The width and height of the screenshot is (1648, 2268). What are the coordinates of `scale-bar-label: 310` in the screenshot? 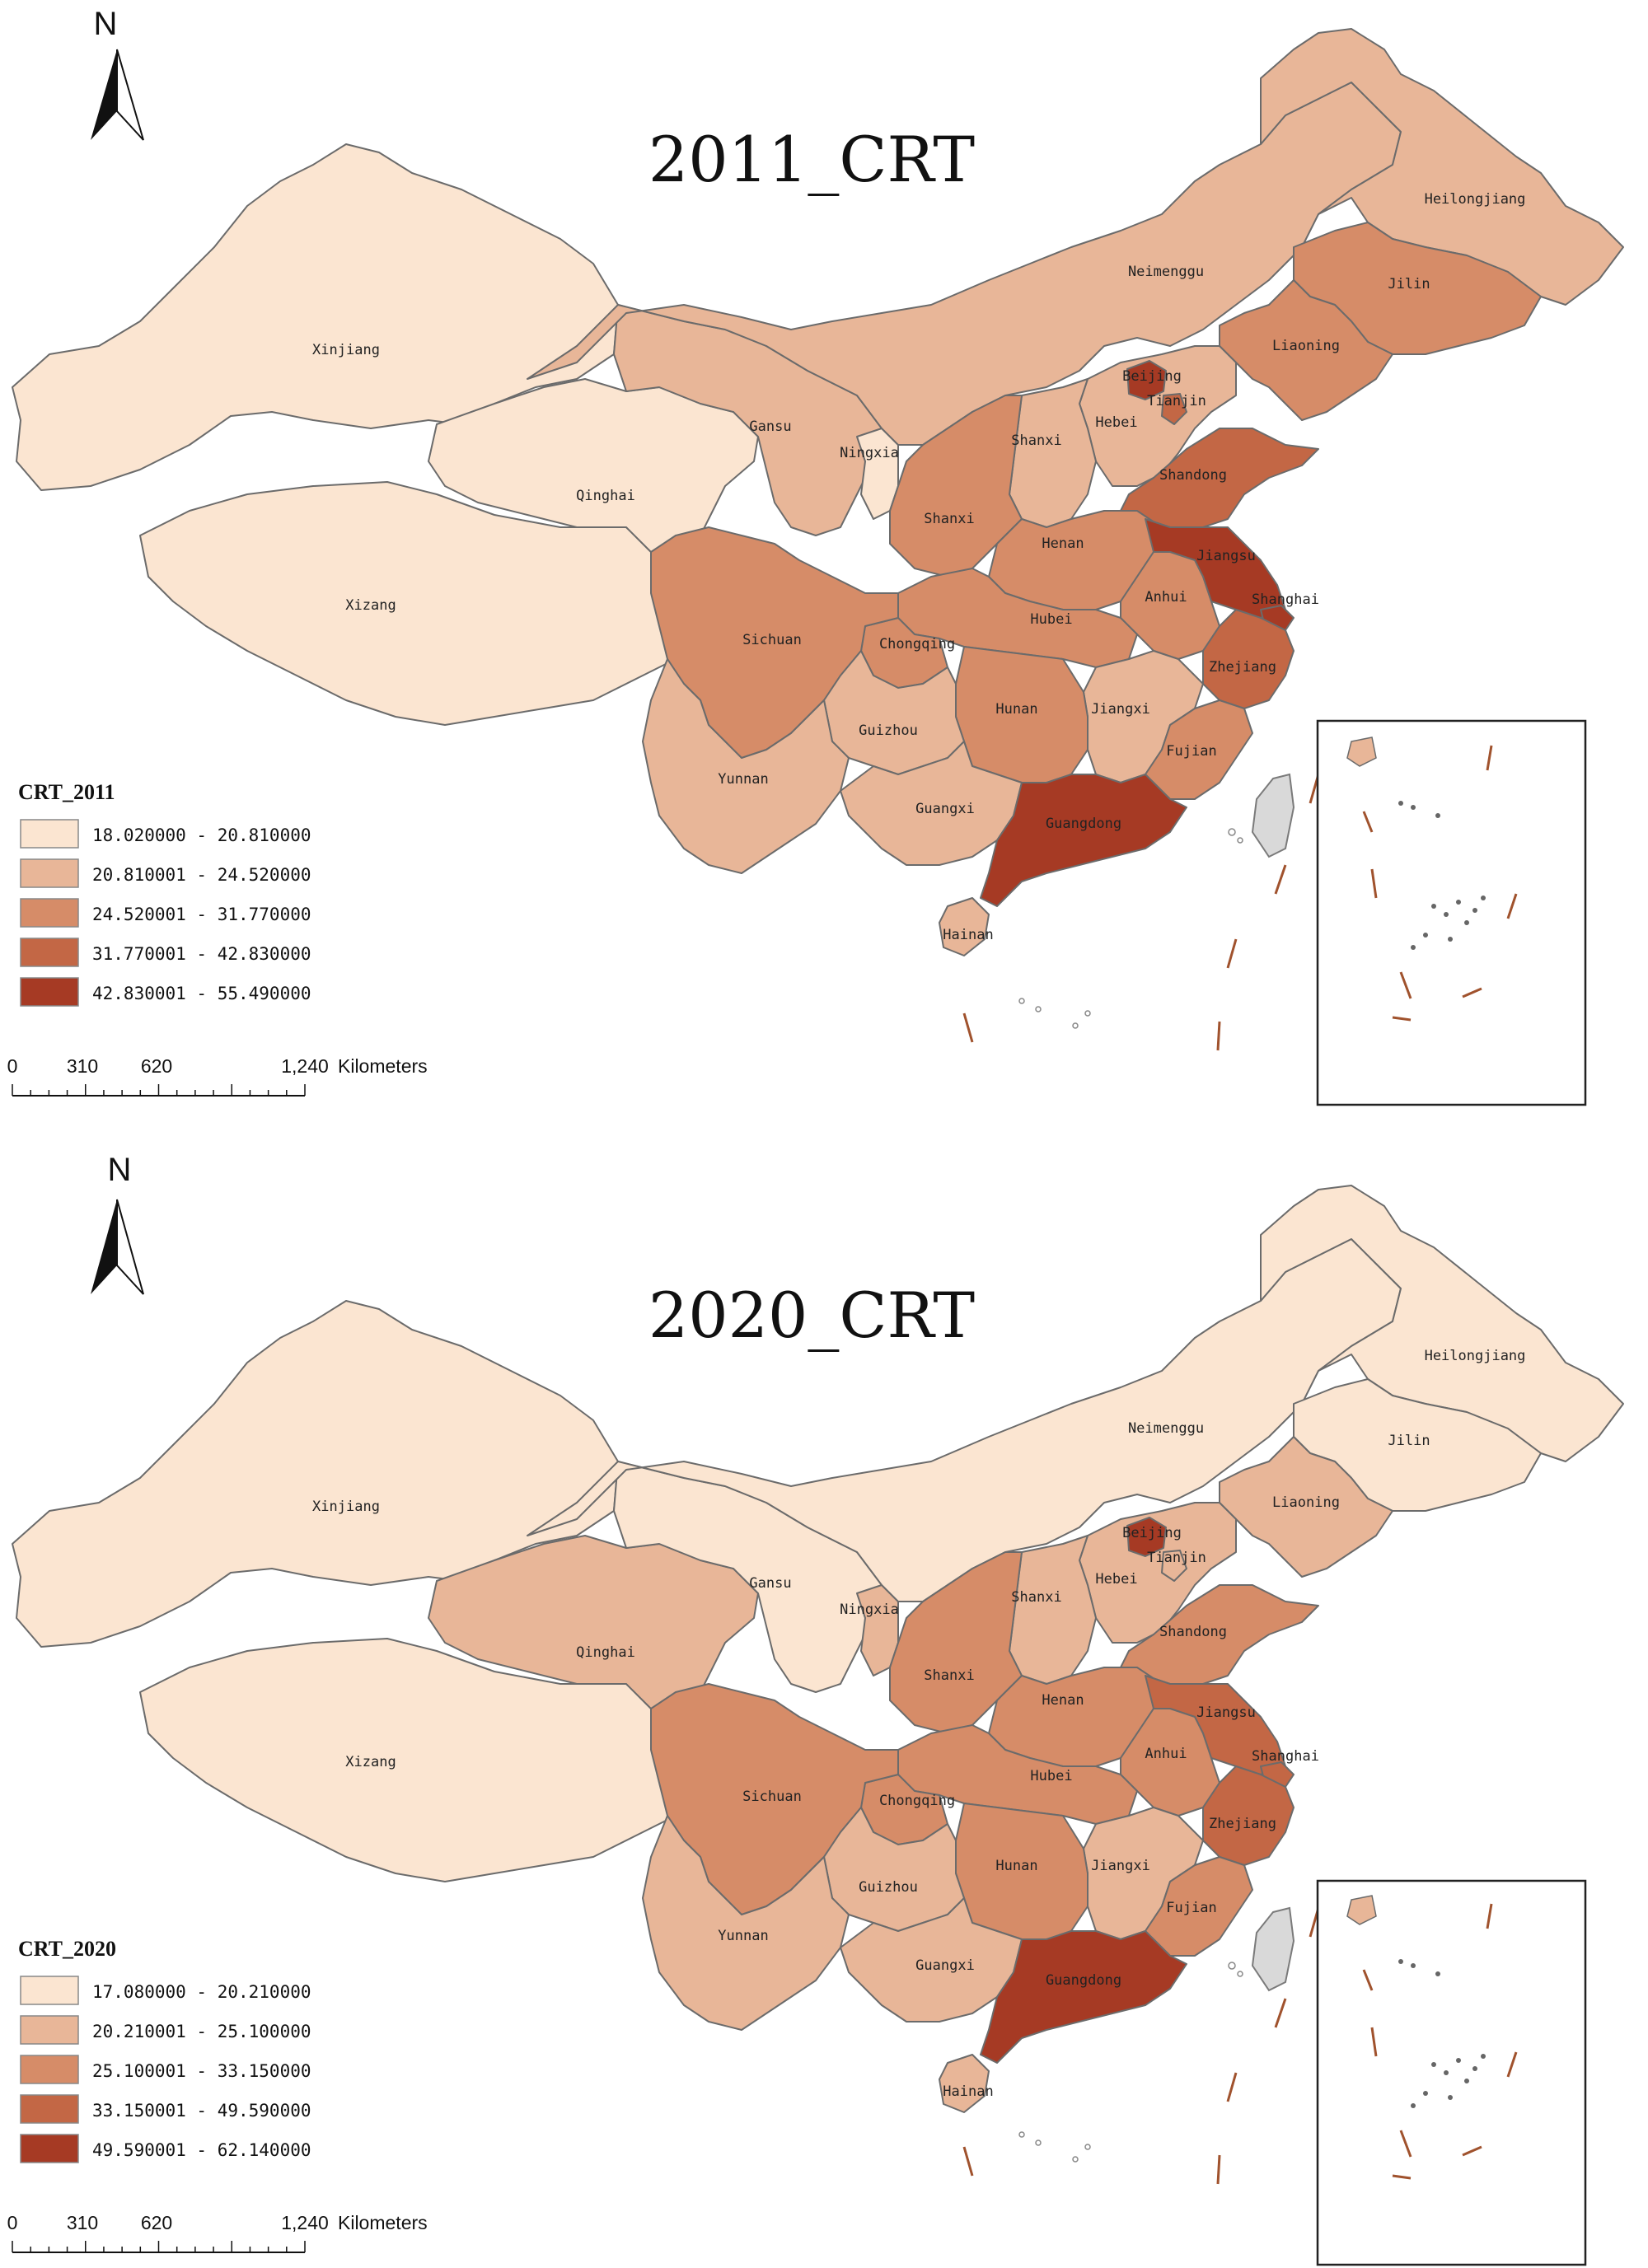 It's located at (82, 1066).